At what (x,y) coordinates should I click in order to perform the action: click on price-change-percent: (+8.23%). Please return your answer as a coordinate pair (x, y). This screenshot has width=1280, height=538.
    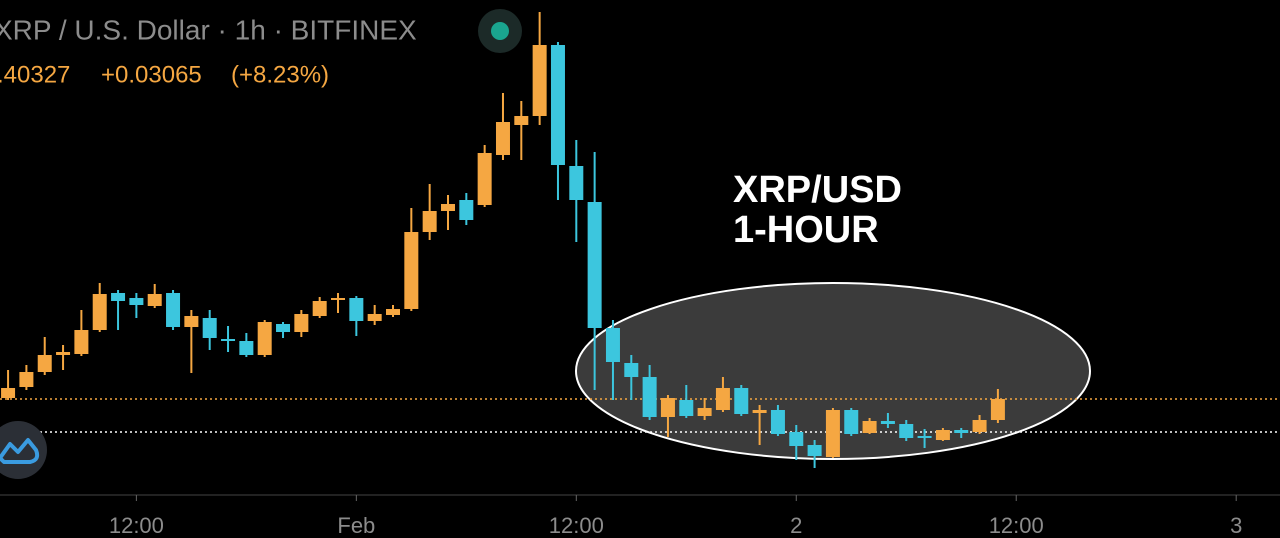
    Looking at the image, I should click on (280, 74).